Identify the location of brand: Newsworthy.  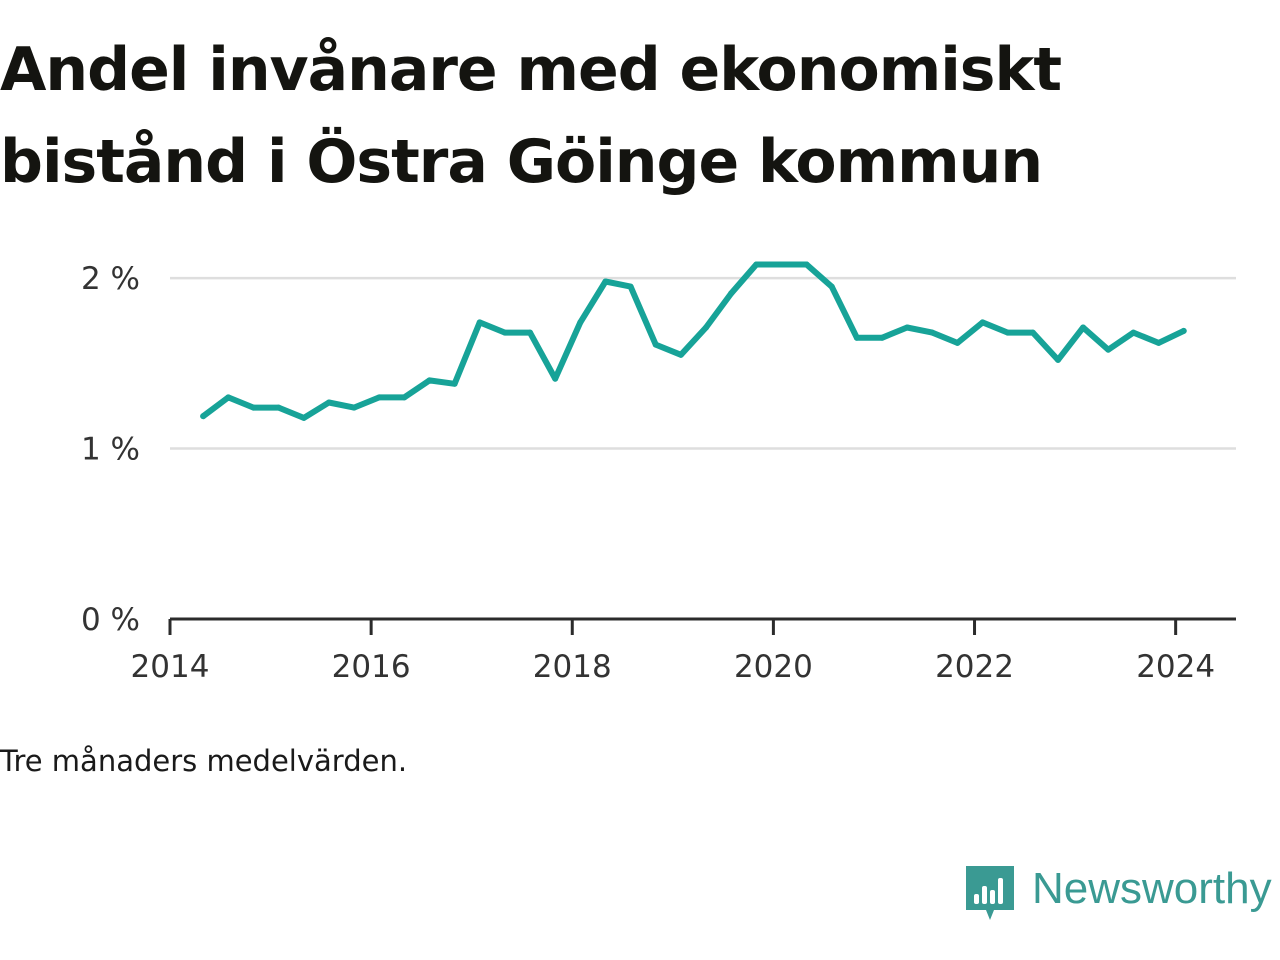
(1122, 895).